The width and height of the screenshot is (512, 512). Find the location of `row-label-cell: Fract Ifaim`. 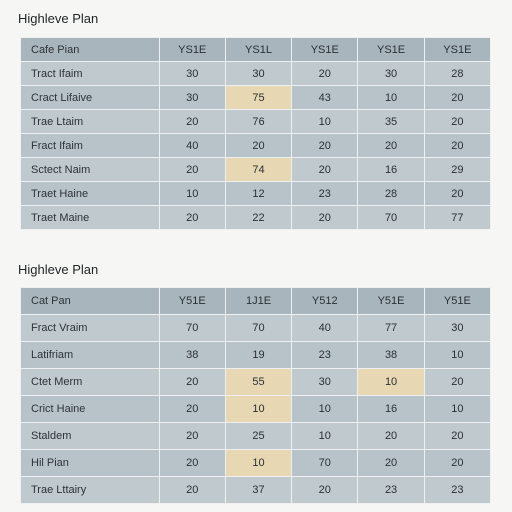

row-label-cell: Fract Ifaim is located at coordinates (90, 145).